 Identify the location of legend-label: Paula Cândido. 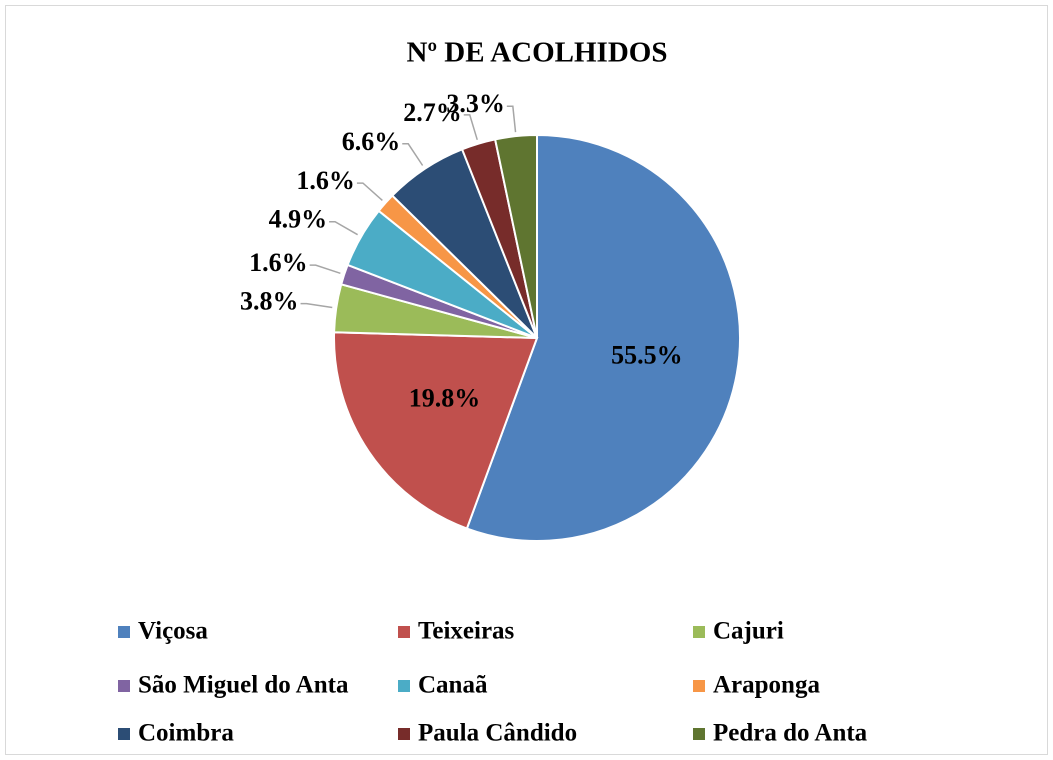
(497, 733).